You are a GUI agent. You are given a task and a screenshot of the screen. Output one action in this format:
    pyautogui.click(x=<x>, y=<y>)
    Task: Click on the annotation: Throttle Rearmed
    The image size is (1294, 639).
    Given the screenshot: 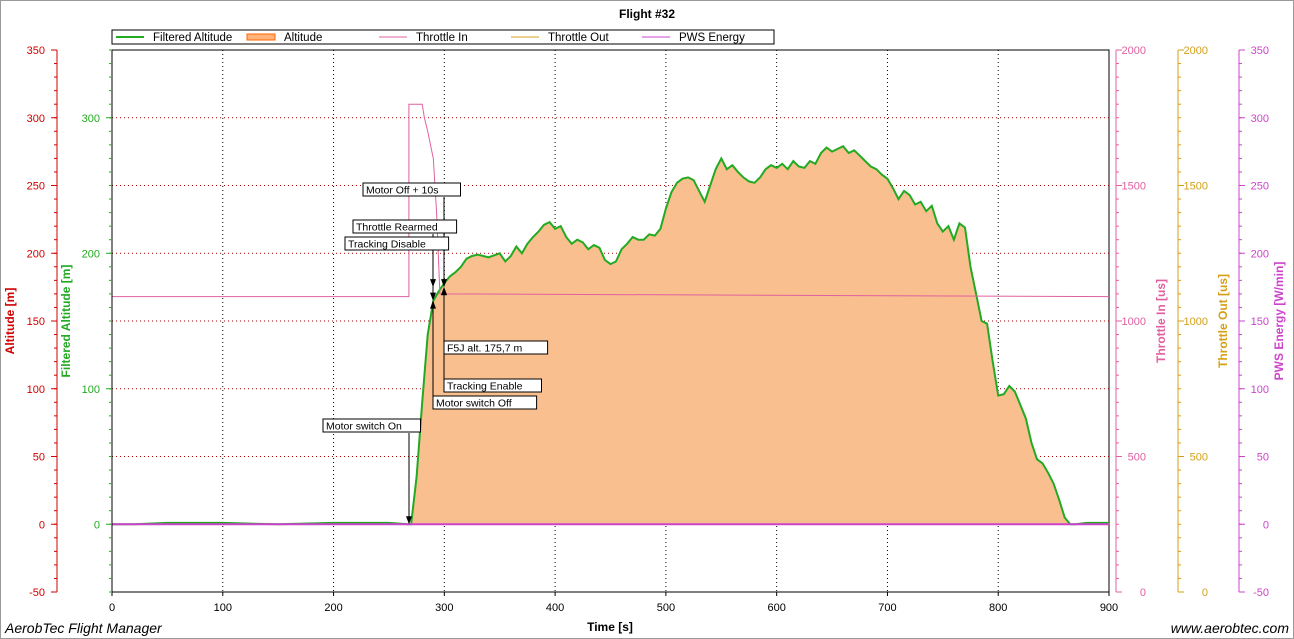 What is the action you would take?
    pyautogui.click(x=405, y=253)
    